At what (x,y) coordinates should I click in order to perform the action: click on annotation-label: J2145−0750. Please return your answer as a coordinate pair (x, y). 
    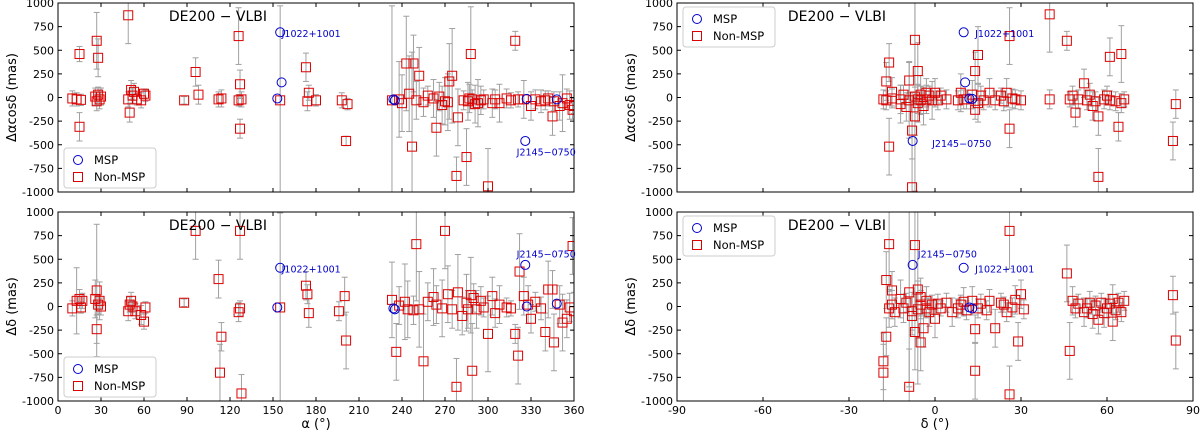
    Looking at the image, I should click on (546, 255).